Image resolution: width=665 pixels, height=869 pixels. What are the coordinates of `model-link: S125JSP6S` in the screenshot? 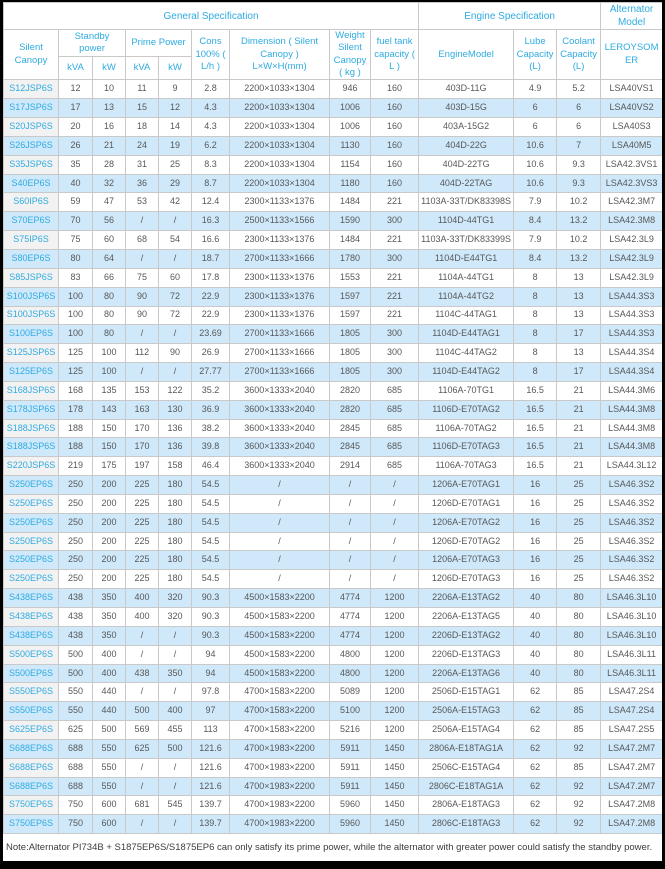 It's located at (31, 353).